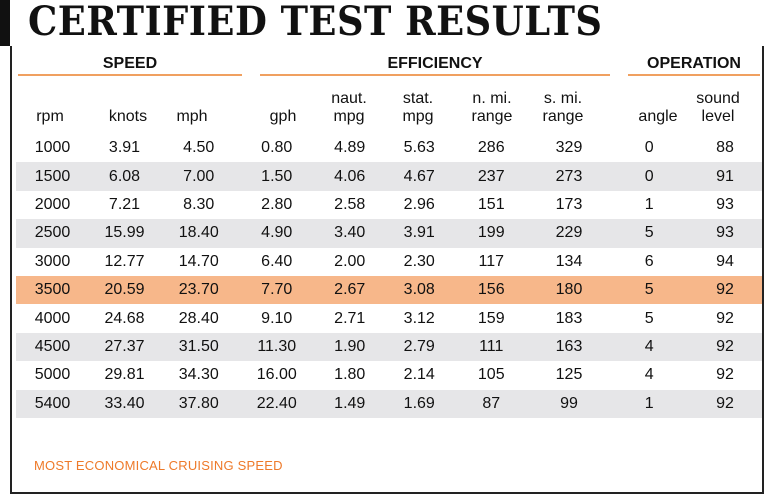  Describe the element at coordinates (491, 290) in the screenshot. I see `cell-n-mi-range: 156` at that location.